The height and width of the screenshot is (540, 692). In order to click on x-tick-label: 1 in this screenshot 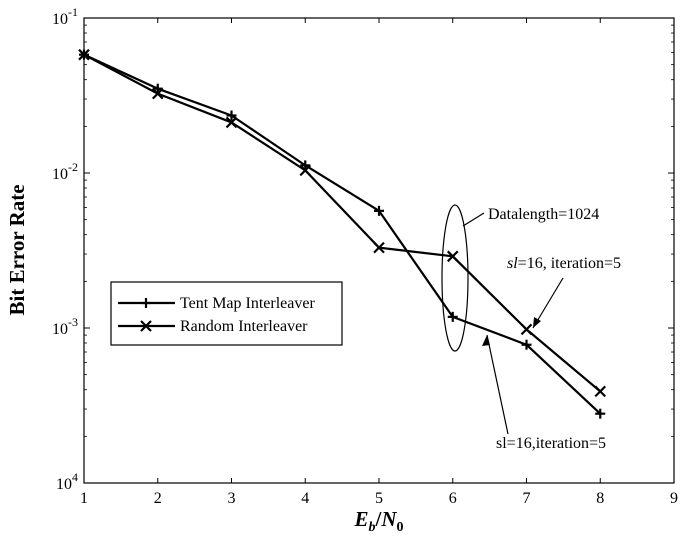, I will do `click(84, 498)`.